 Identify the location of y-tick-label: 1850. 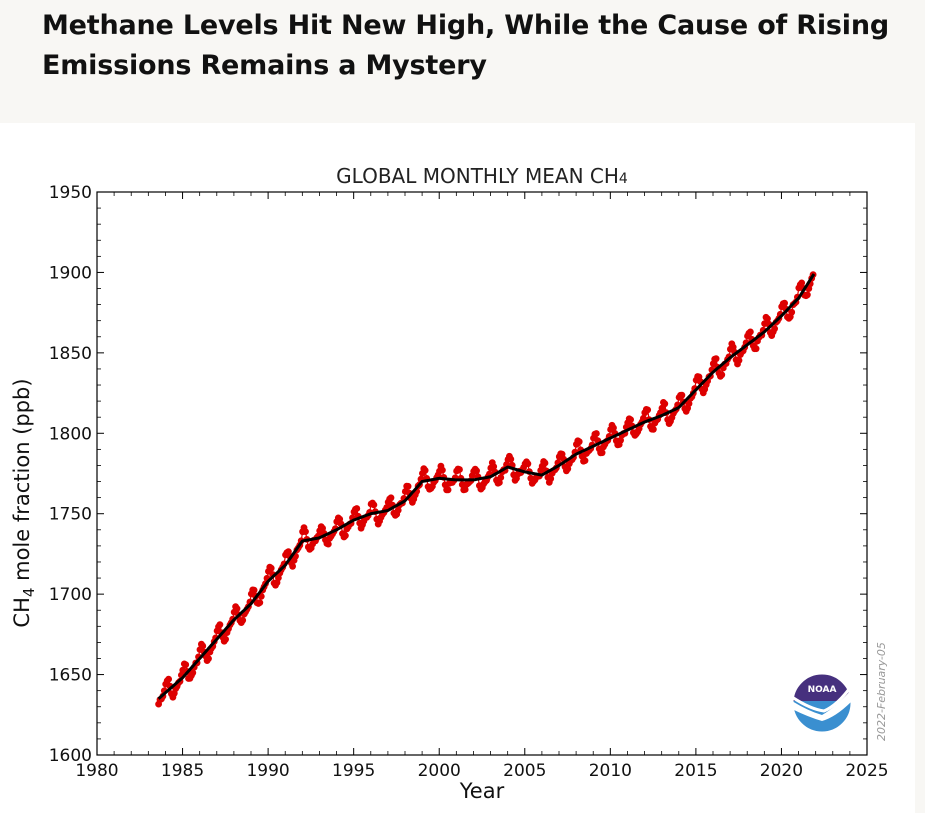
(70, 354).